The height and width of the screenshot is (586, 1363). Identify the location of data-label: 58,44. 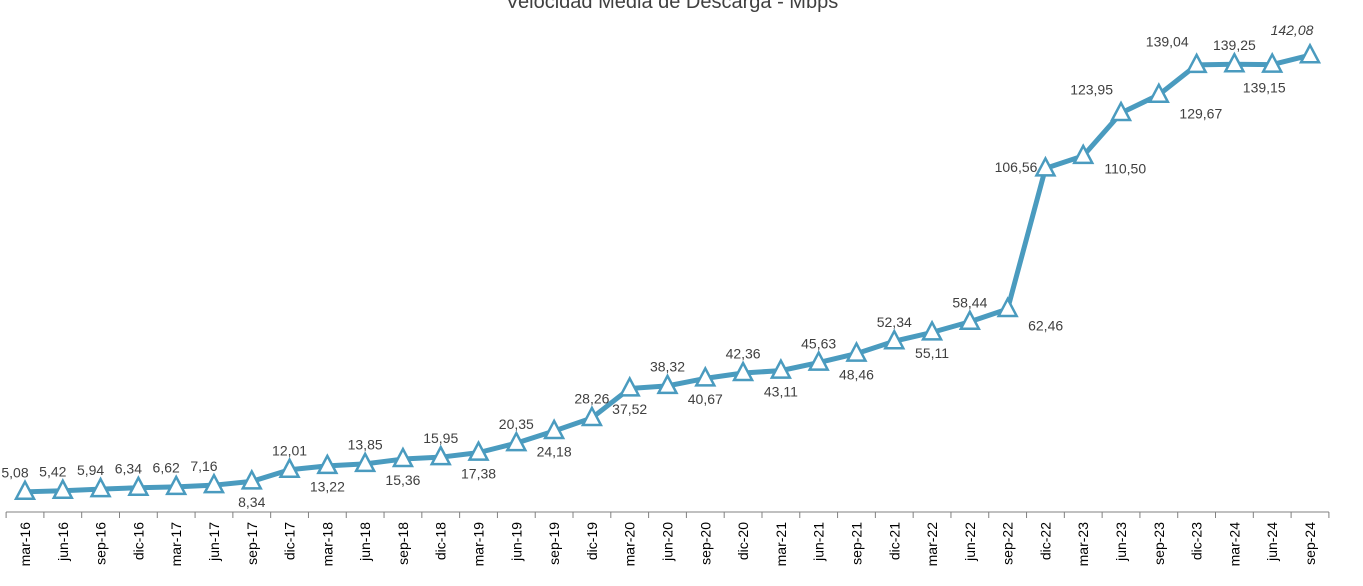
(969, 302).